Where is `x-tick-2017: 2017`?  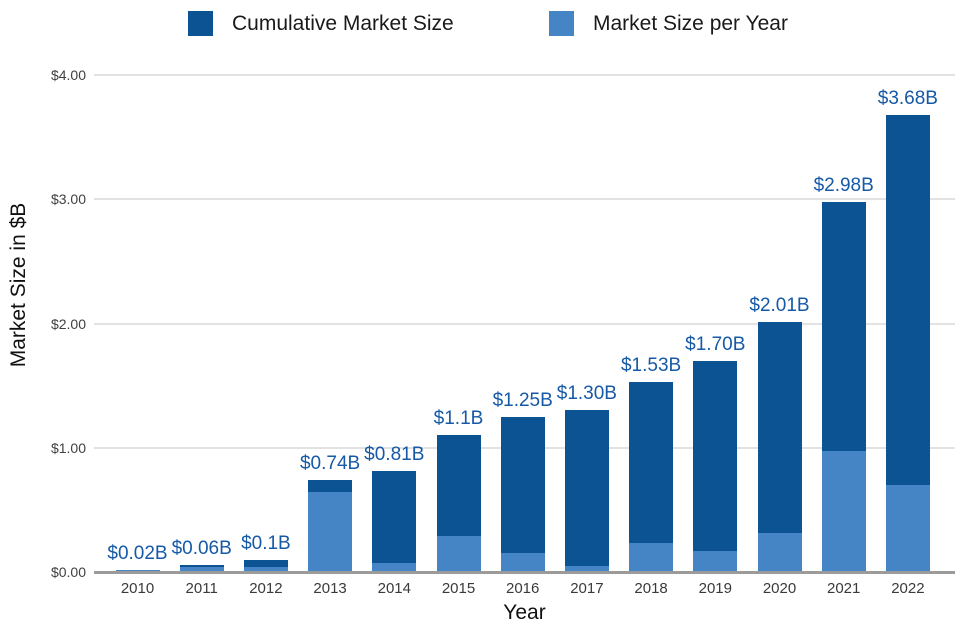 x-tick-2017: 2017 is located at coordinates (587, 588).